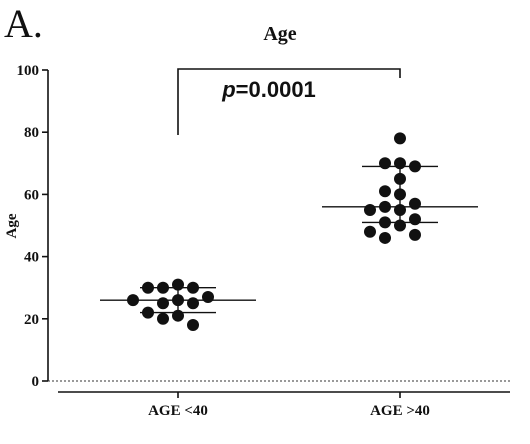  I want to click on y-axis-title: Age, so click(12, 225).